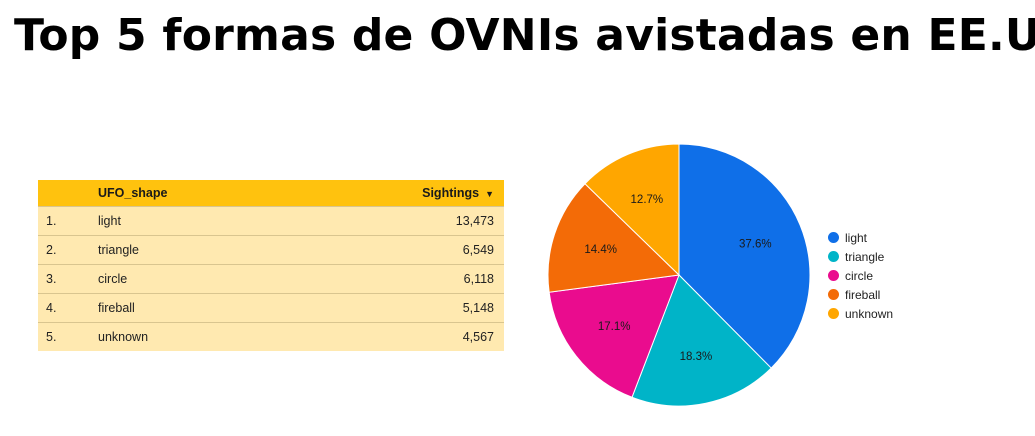  What do you see at coordinates (271, 249) in the screenshot?
I see `table-row: 2. triangle 6,549` at bounding box center [271, 249].